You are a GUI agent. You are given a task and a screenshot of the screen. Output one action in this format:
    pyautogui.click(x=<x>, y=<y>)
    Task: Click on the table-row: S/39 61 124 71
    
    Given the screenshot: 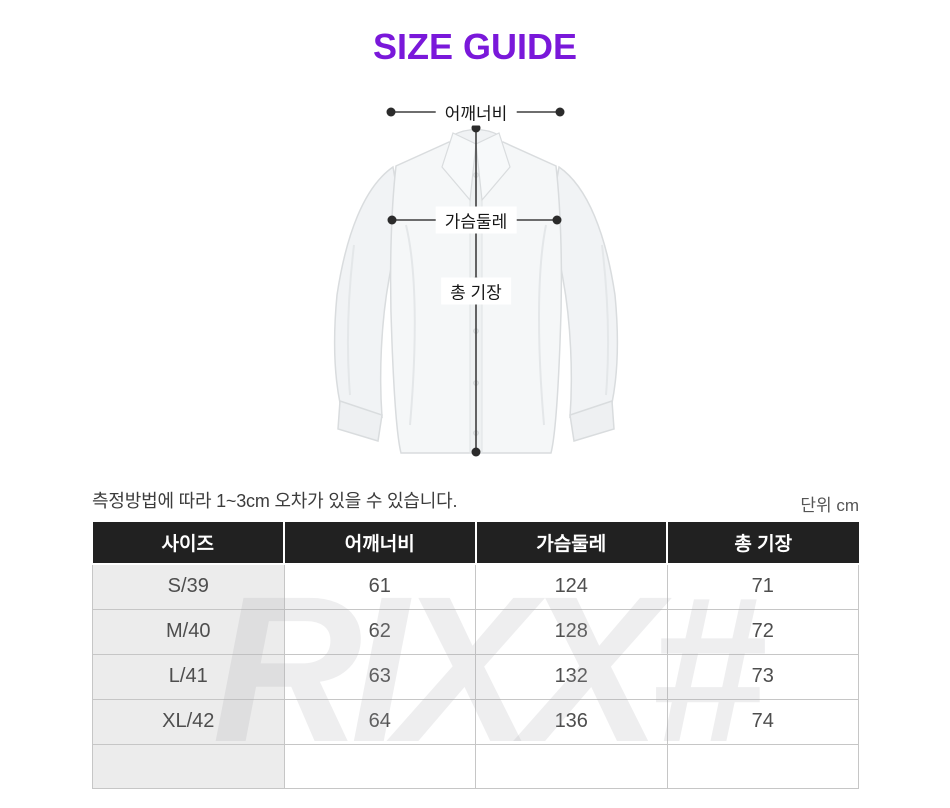 What is the action you would take?
    pyautogui.click(x=475, y=587)
    